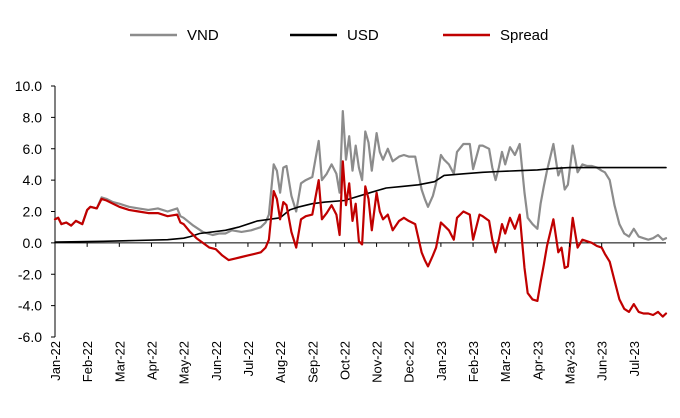 The width and height of the screenshot is (680, 418). What do you see at coordinates (363, 35) in the screenshot?
I see `legend-label-usd: USD` at bounding box center [363, 35].